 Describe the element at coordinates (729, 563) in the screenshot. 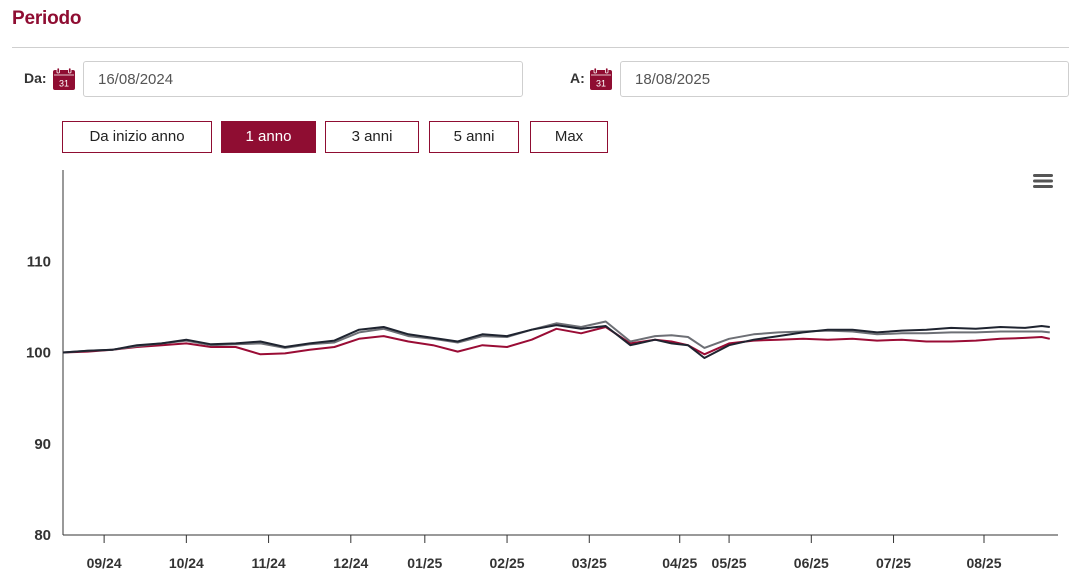

I see `x-tick-label: 05/25` at that location.